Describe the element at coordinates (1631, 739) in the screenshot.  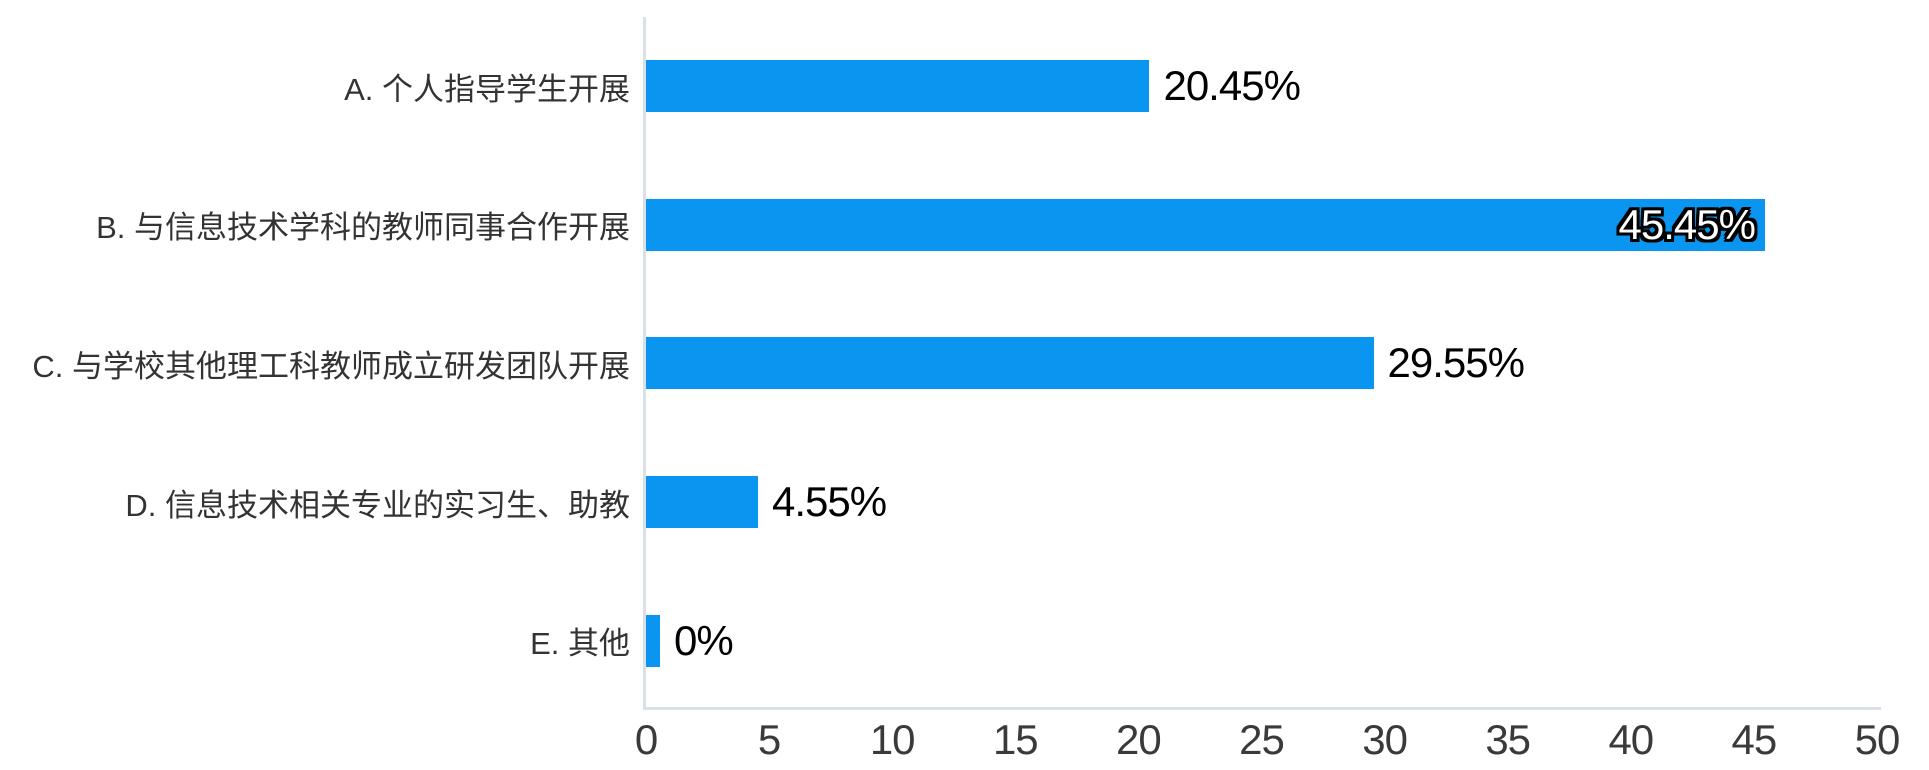
I see `x-tick-label: 40` at that location.